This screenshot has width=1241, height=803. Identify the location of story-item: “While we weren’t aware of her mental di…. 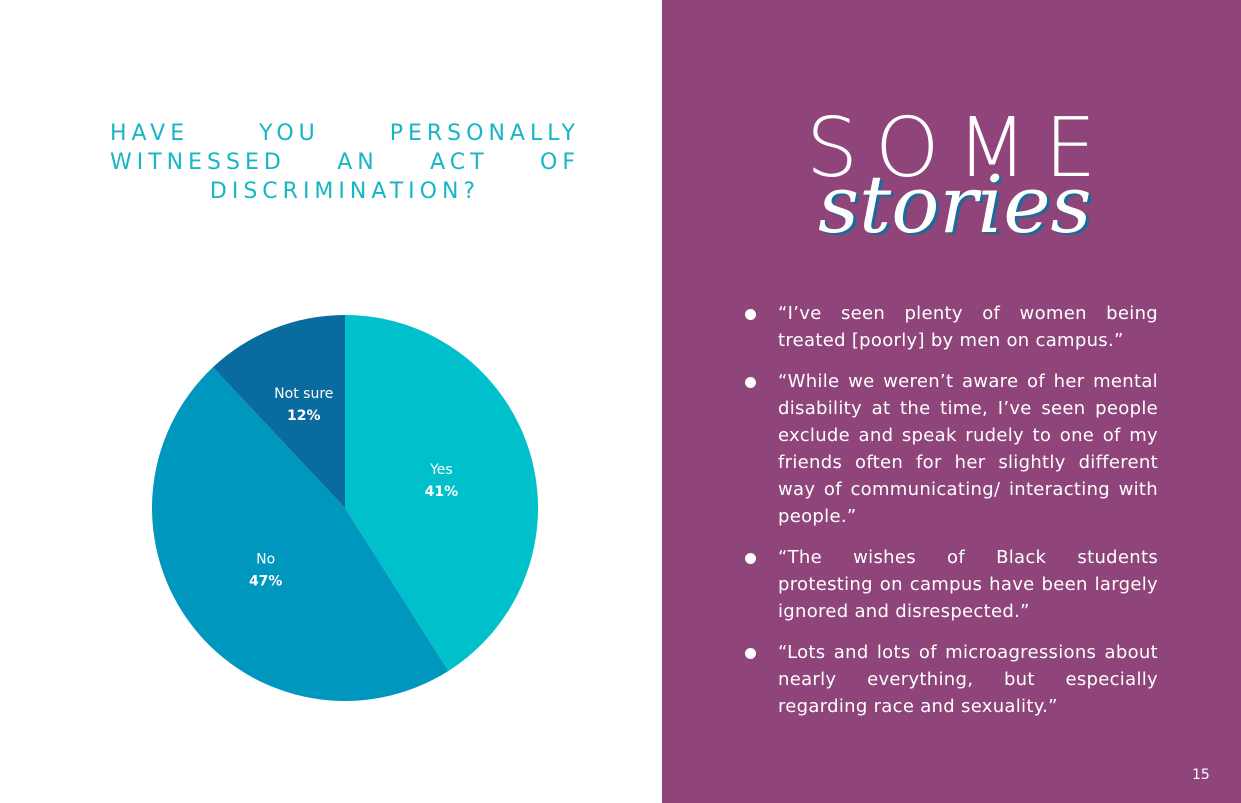
(951, 449).